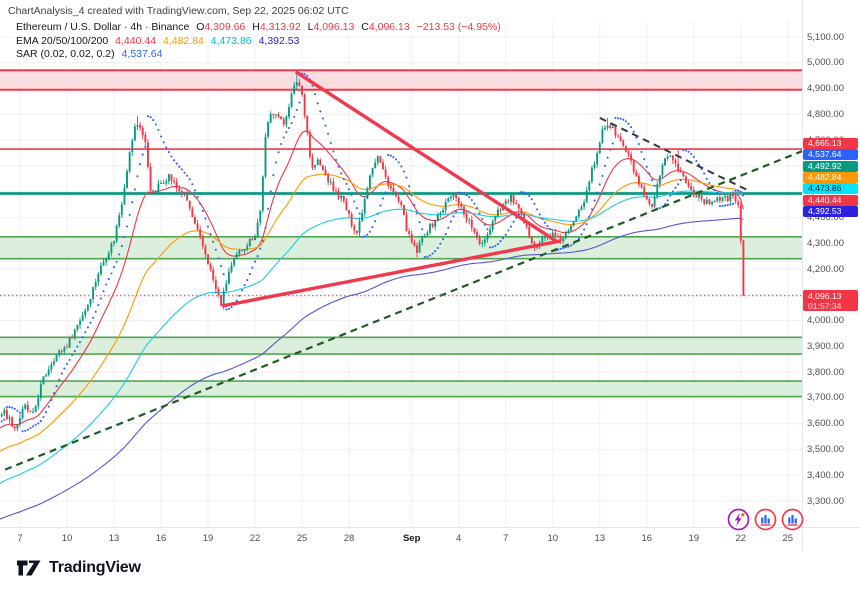 Image resolution: width=860 pixels, height=593 pixels. I want to click on price-tick-label: 4,000.00, so click(825, 321).